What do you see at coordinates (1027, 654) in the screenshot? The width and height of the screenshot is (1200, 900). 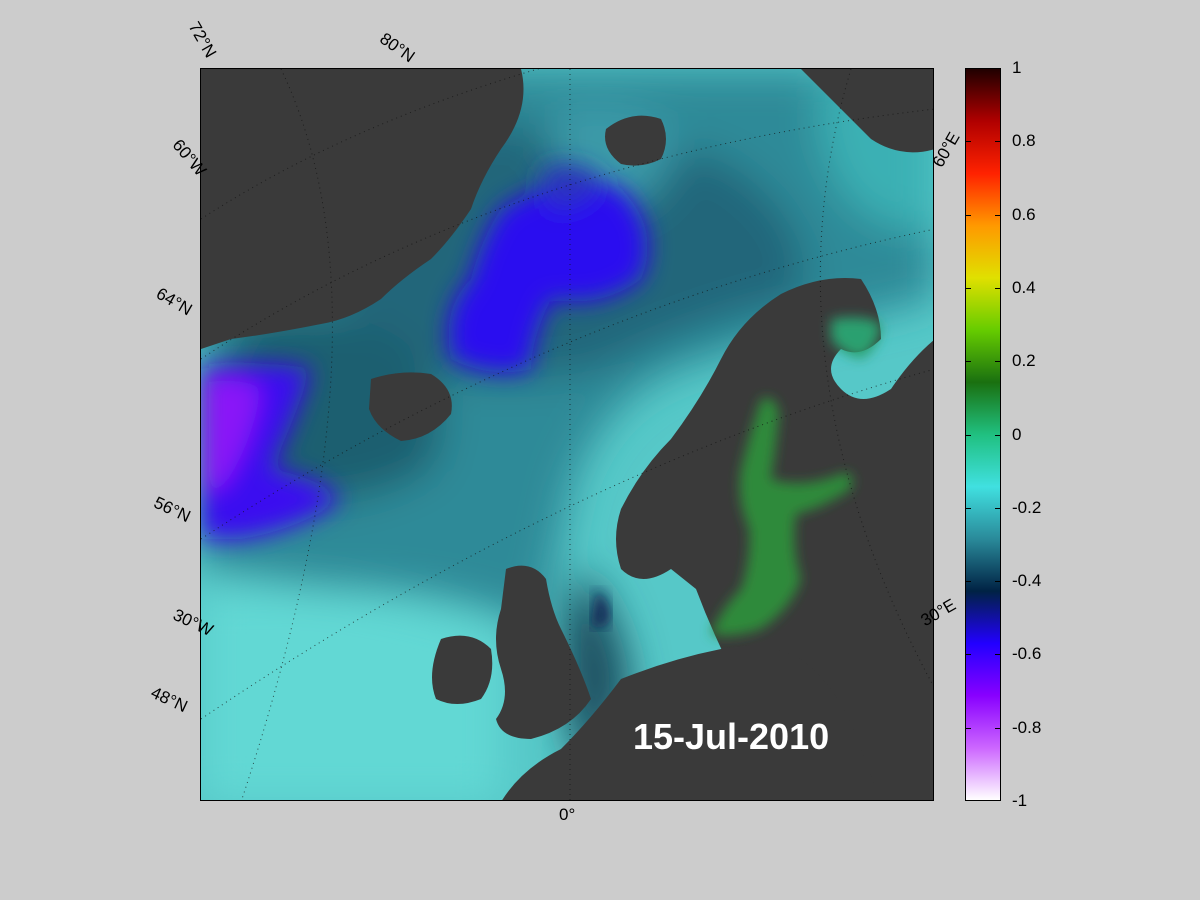 I see `colorbar-tick-label: -0.6` at bounding box center [1027, 654].